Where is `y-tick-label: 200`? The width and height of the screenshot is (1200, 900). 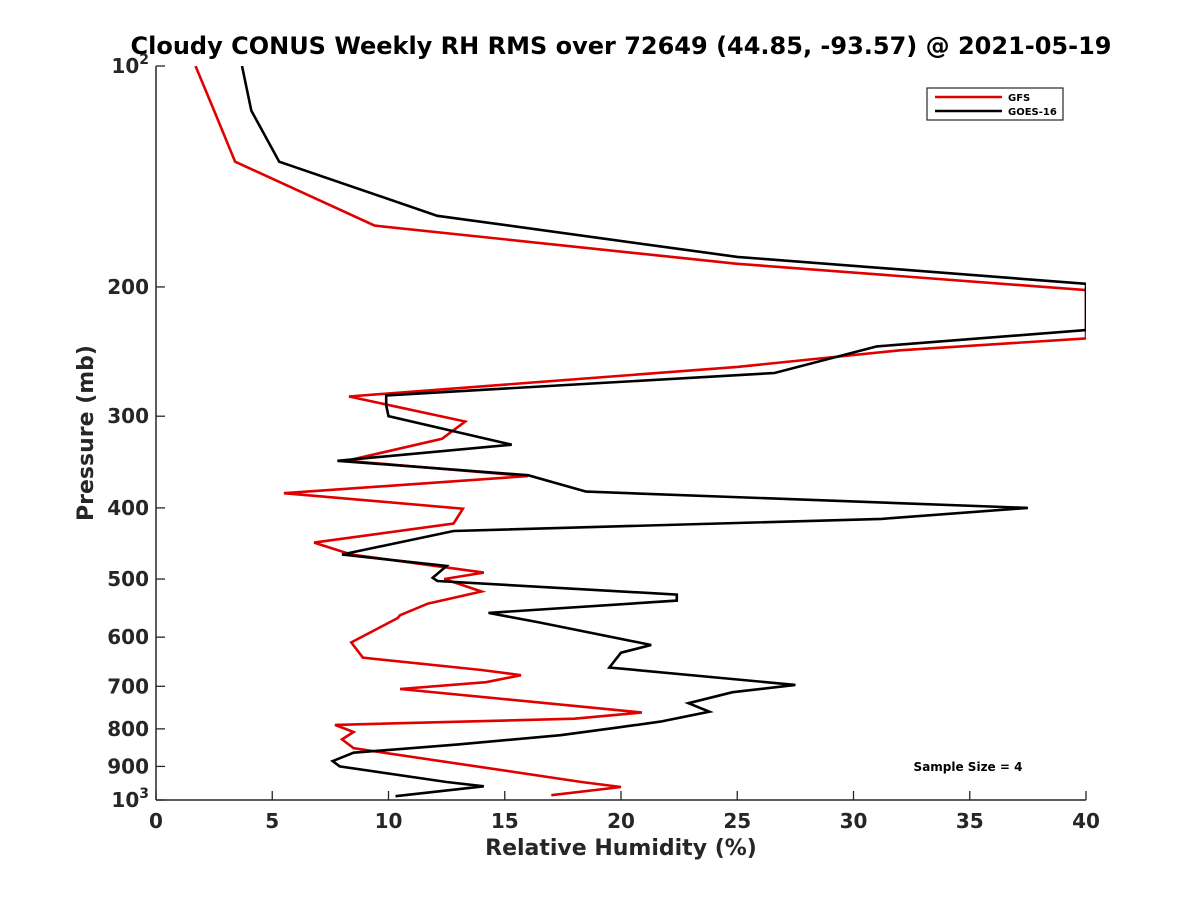
y-tick-label: 200 is located at coordinates (128, 287).